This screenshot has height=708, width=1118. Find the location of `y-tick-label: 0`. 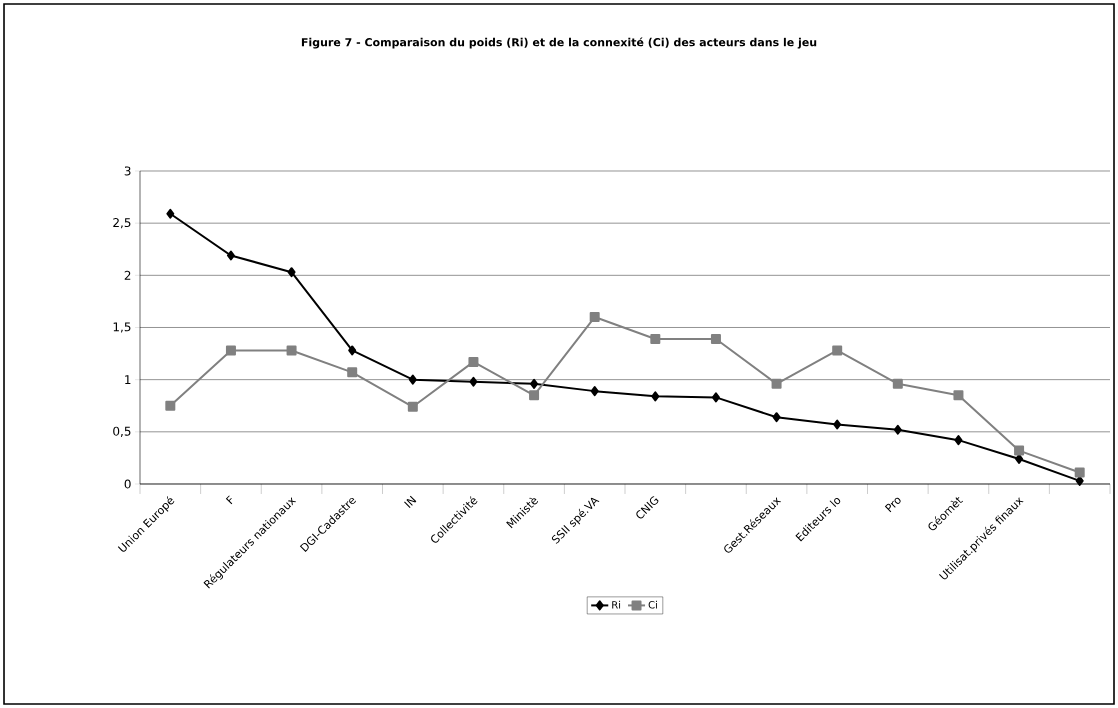

y-tick-label: 0 is located at coordinates (127, 484).